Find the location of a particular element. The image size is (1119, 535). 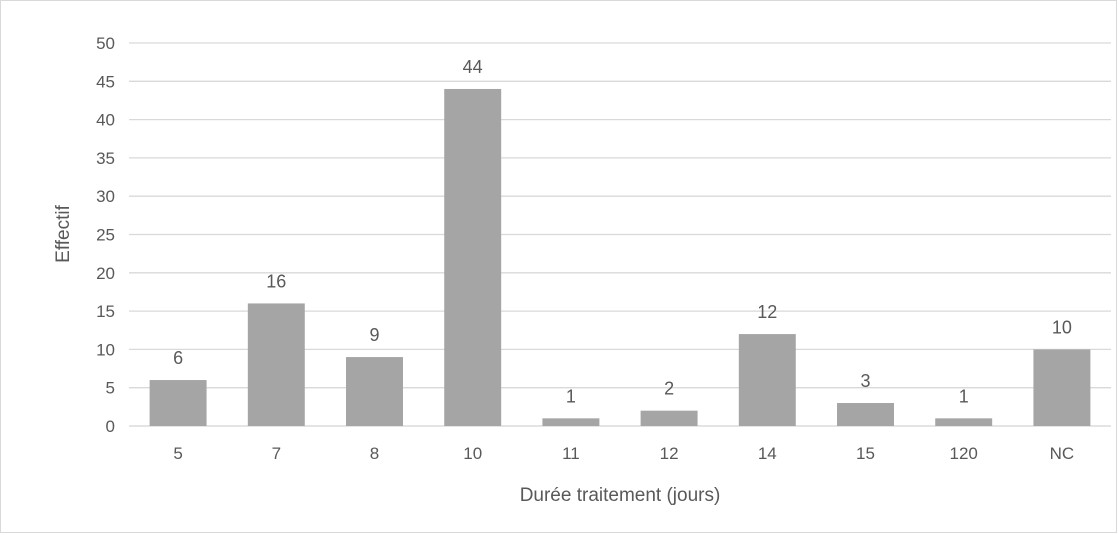

y-axis-ticks: 0 5 10 15 20 25 30 35 40 45 50 is located at coordinates (105, 235).